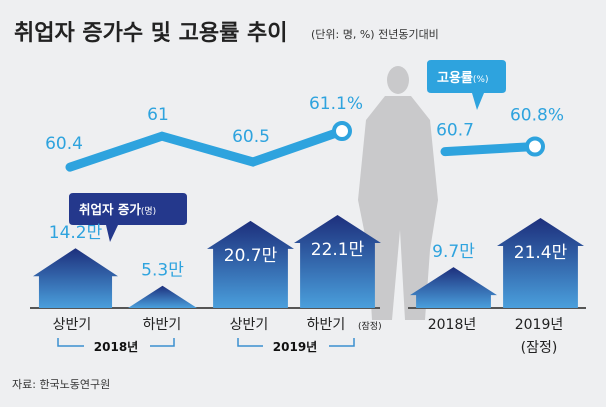  I want to click on group-label-2019: 2019년, so click(295, 347).